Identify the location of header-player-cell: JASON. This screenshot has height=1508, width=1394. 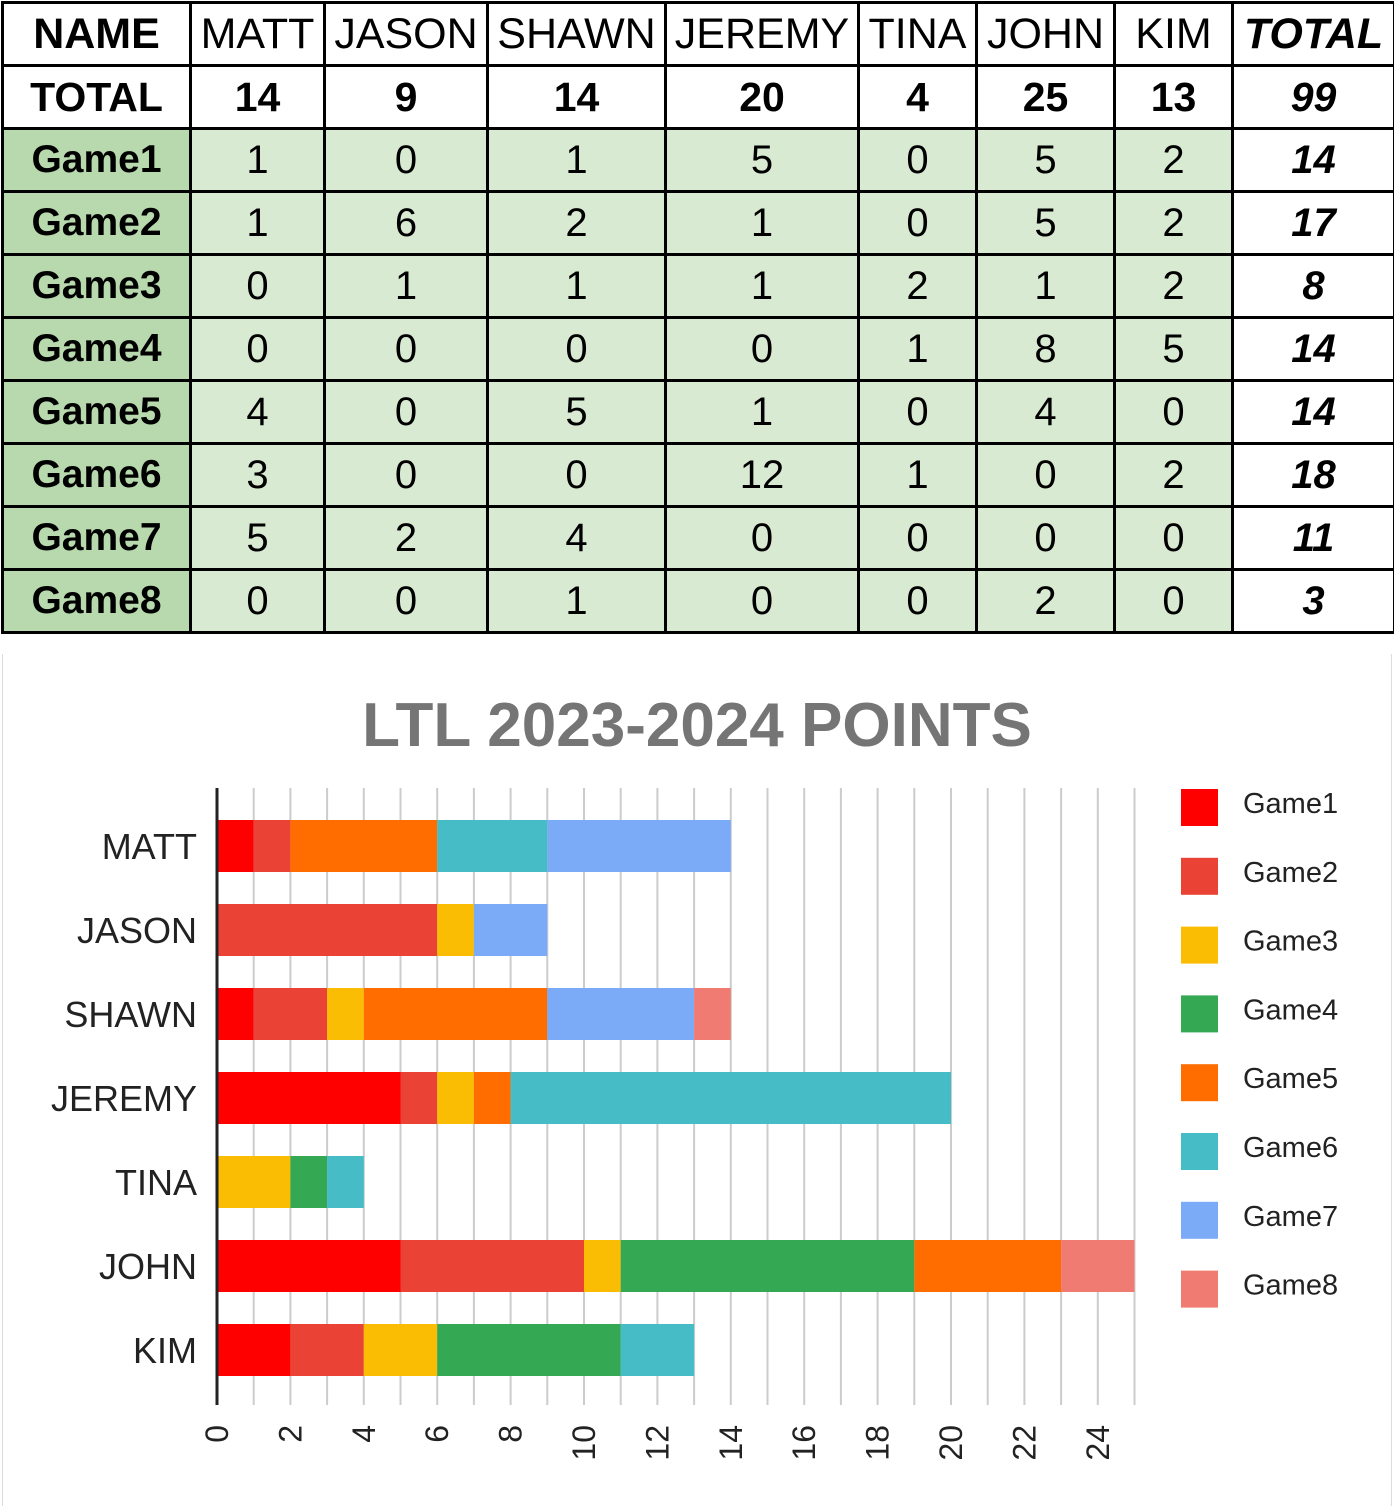
(406, 34).